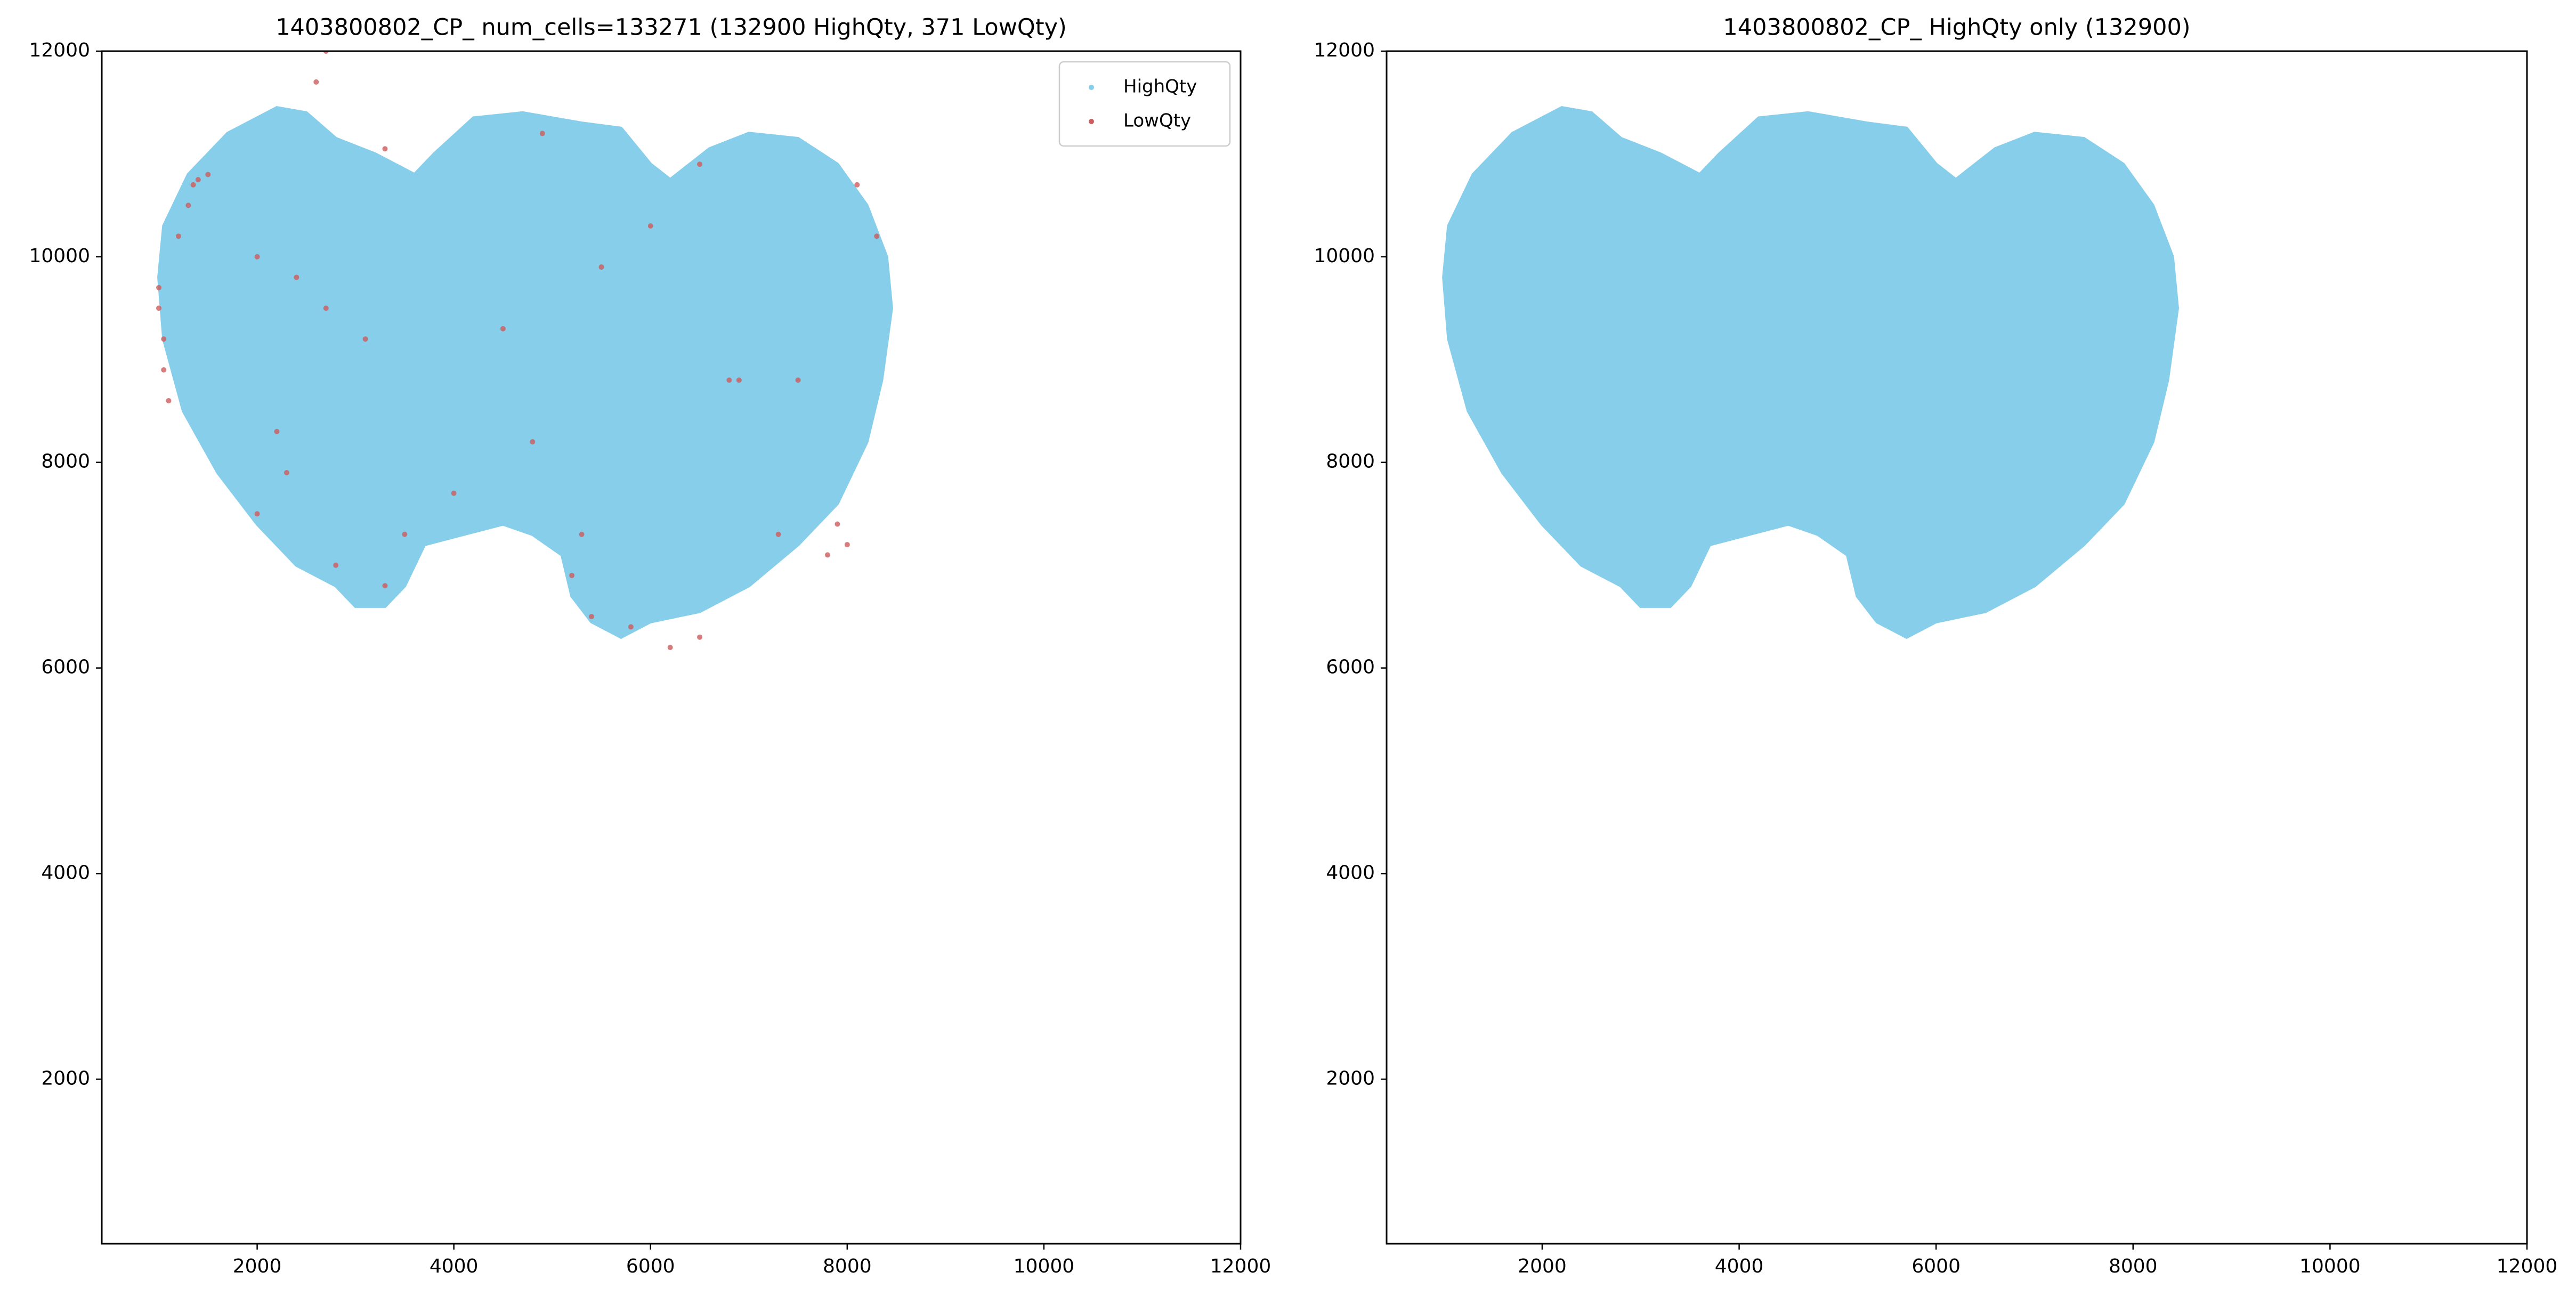 The width and height of the screenshot is (2576, 1297). Describe the element at coordinates (1157, 121) in the screenshot. I see `legend-label: LowQty` at that location.